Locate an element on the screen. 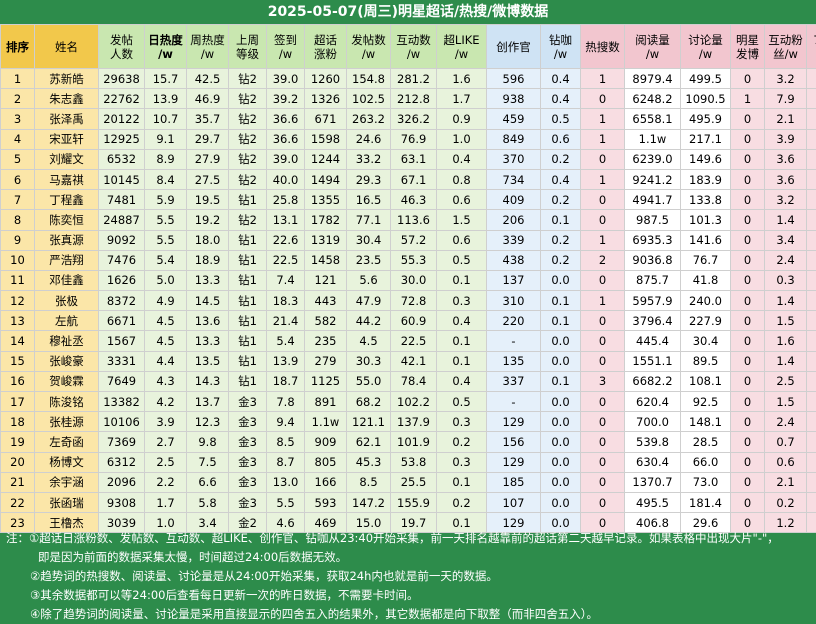 The height and width of the screenshot is (624, 816). cell-name: 朱志鑫 is located at coordinates (66, 99).